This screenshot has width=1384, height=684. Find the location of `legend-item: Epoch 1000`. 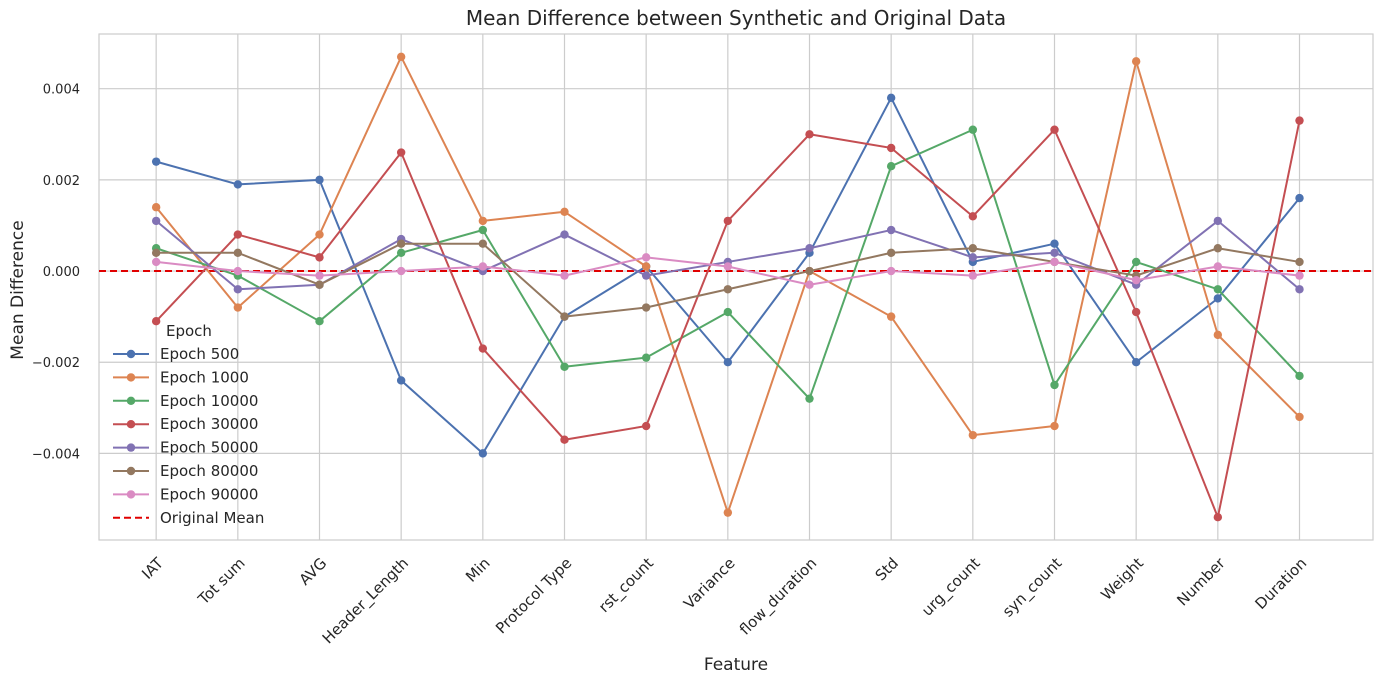

legend-item: Epoch 1000 is located at coordinates (181, 377).